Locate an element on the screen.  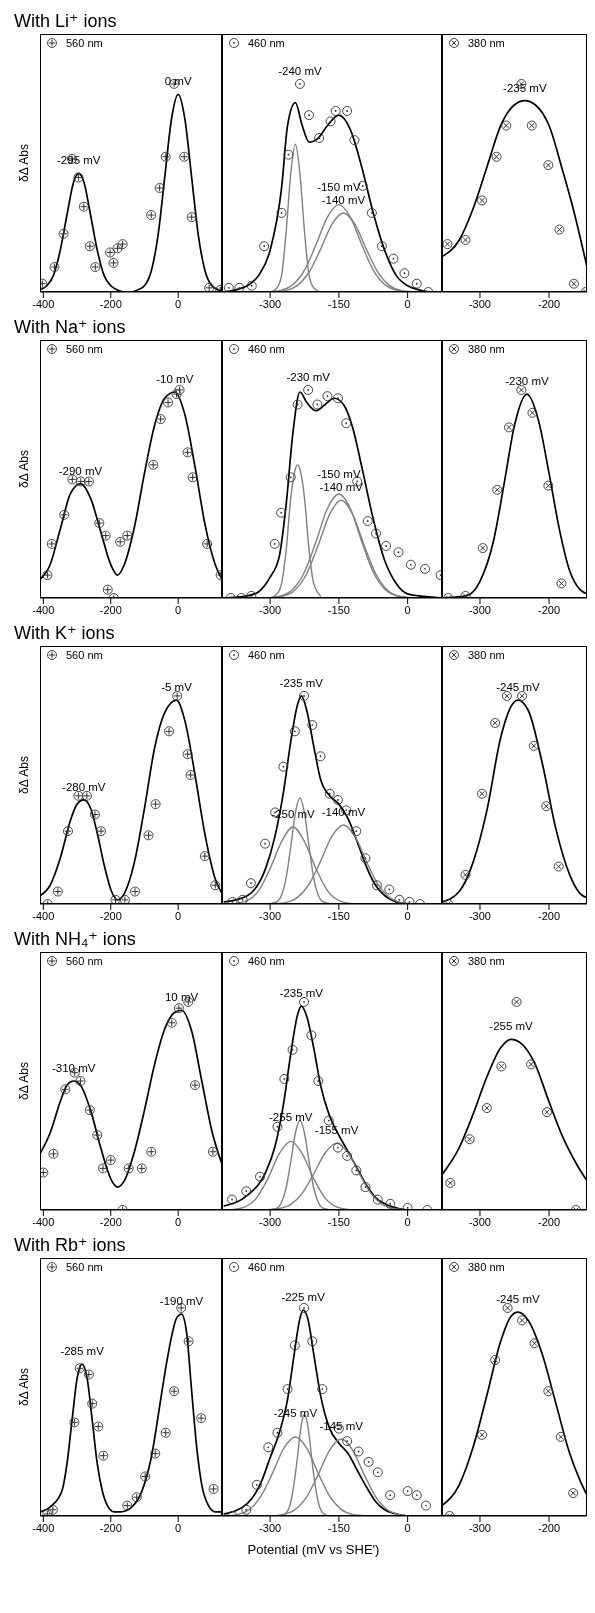
annotation: -295 mV is located at coordinates (79, 161).